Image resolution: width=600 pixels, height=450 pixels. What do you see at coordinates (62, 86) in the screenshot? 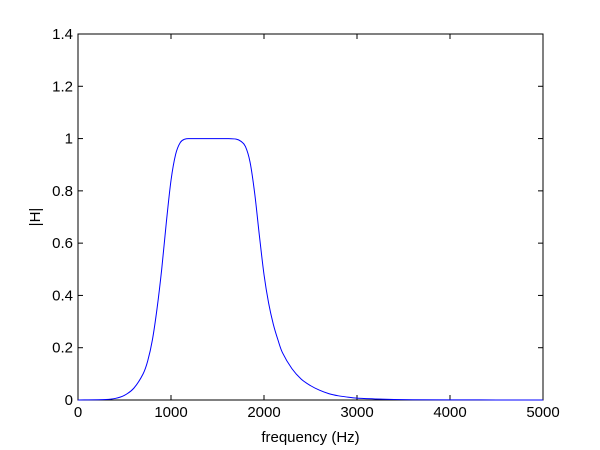
I see `y-tick-label-6: 1.2` at bounding box center [62, 86].